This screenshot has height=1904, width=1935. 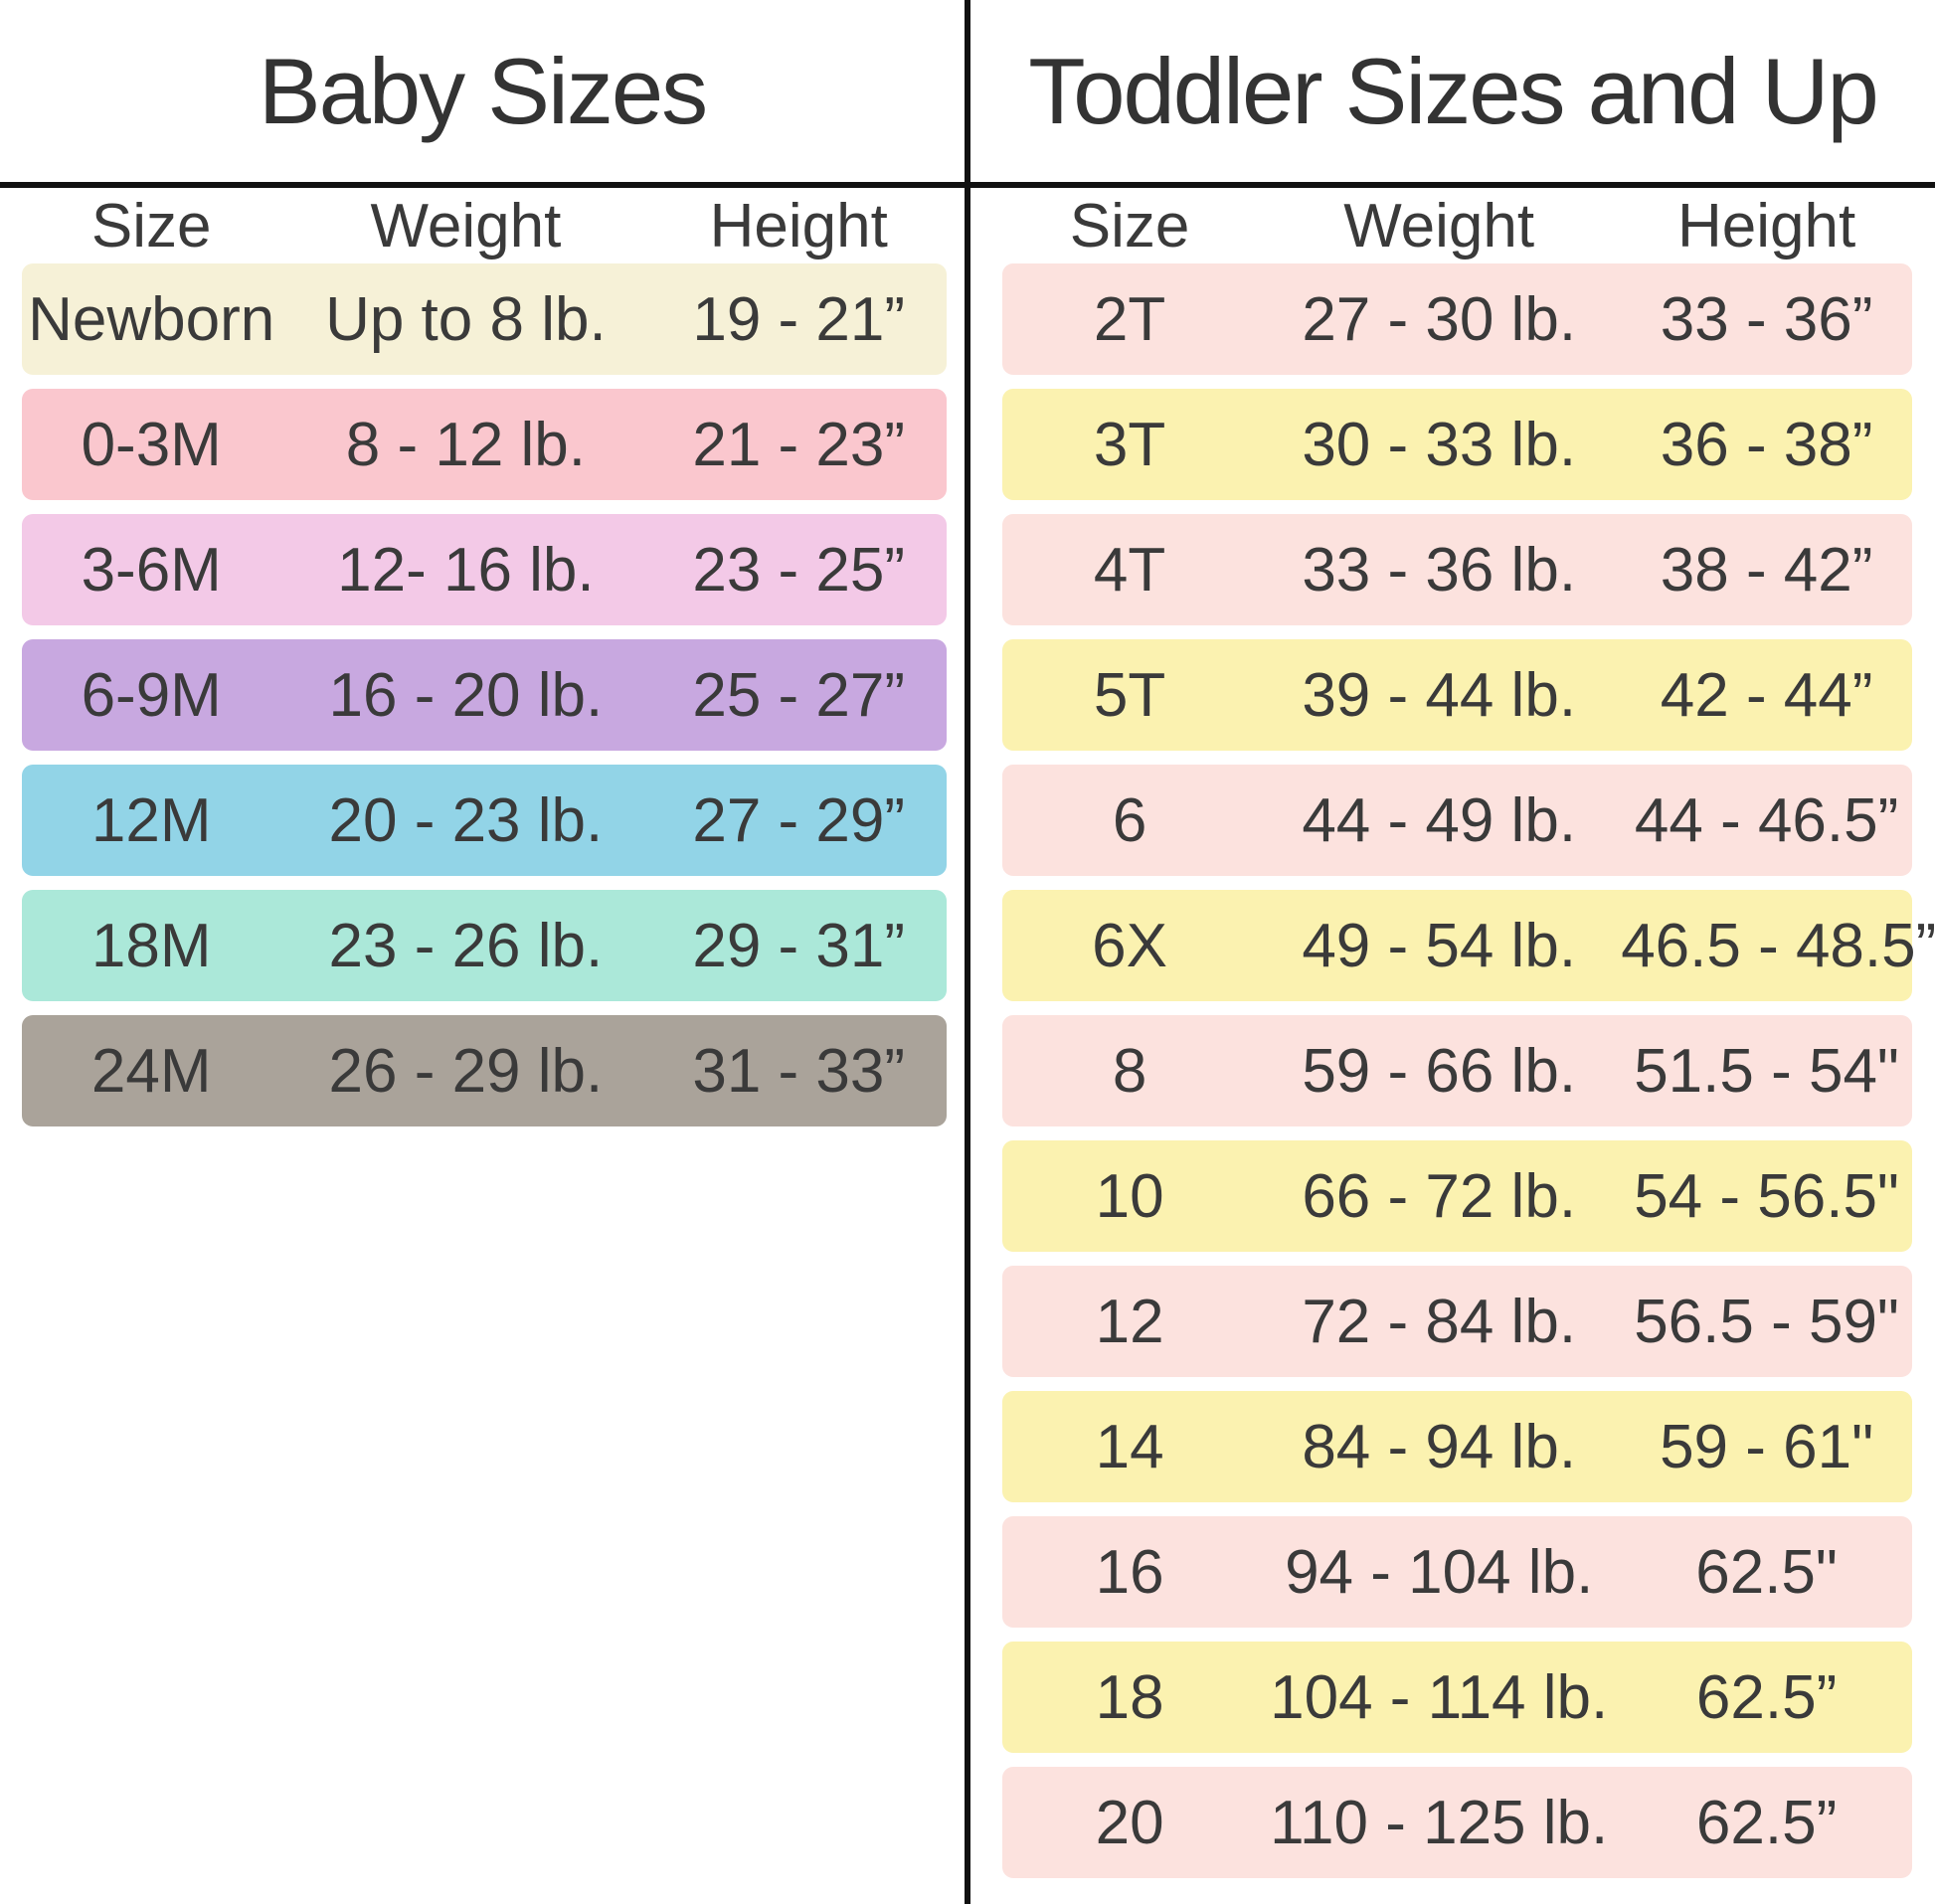 What do you see at coordinates (1766, 1071) in the screenshot?
I see `height-cell: 51.5 - 54"` at bounding box center [1766, 1071].